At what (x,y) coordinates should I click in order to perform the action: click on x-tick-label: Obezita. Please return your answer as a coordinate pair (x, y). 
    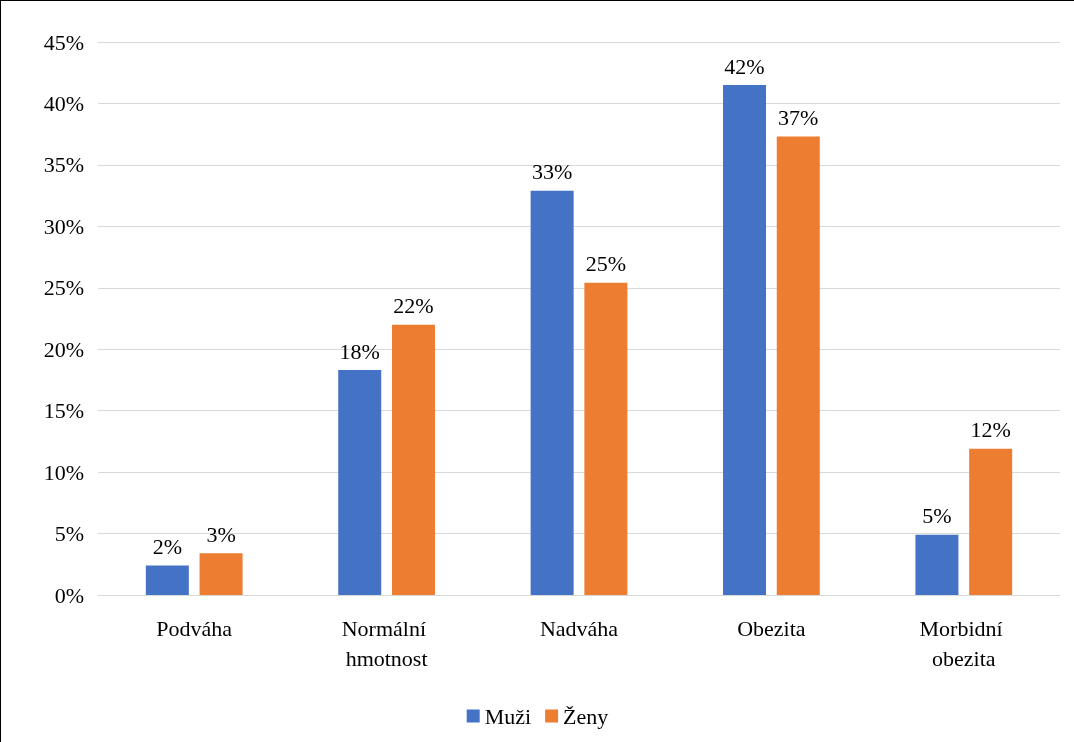
    Looking at the image, I should click on (771, 628).